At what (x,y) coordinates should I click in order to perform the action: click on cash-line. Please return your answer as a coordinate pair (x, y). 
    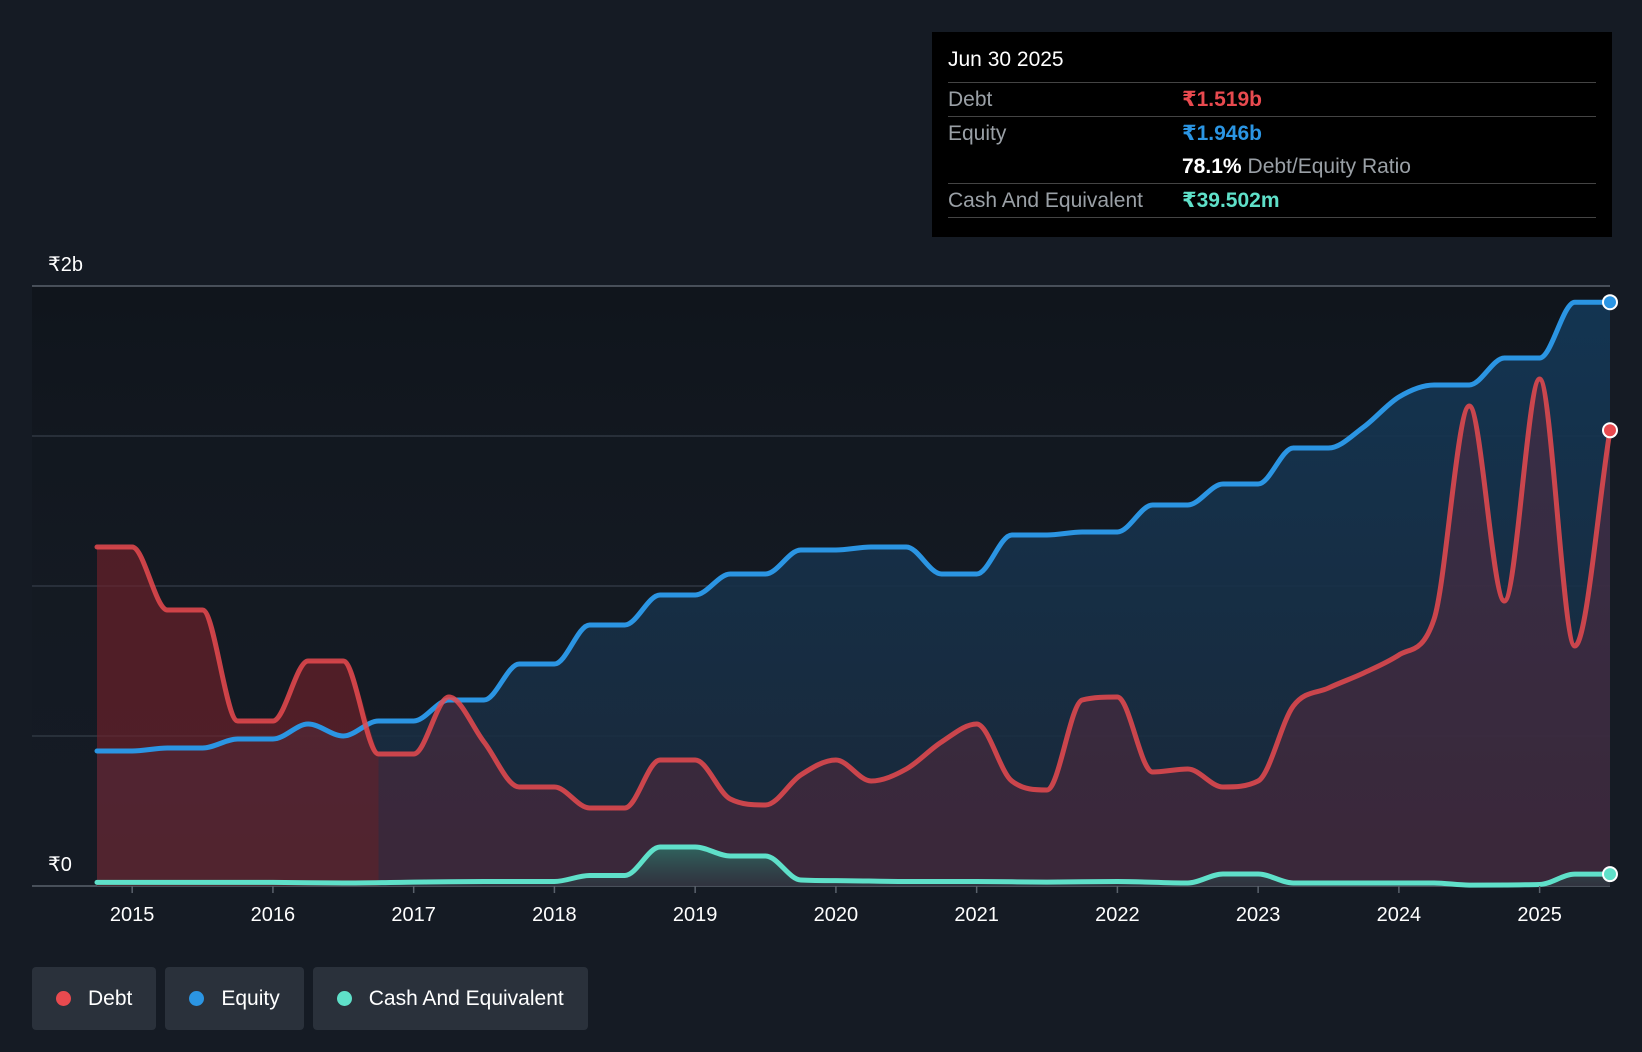
    Looking at the image, I should click on (853, 866).